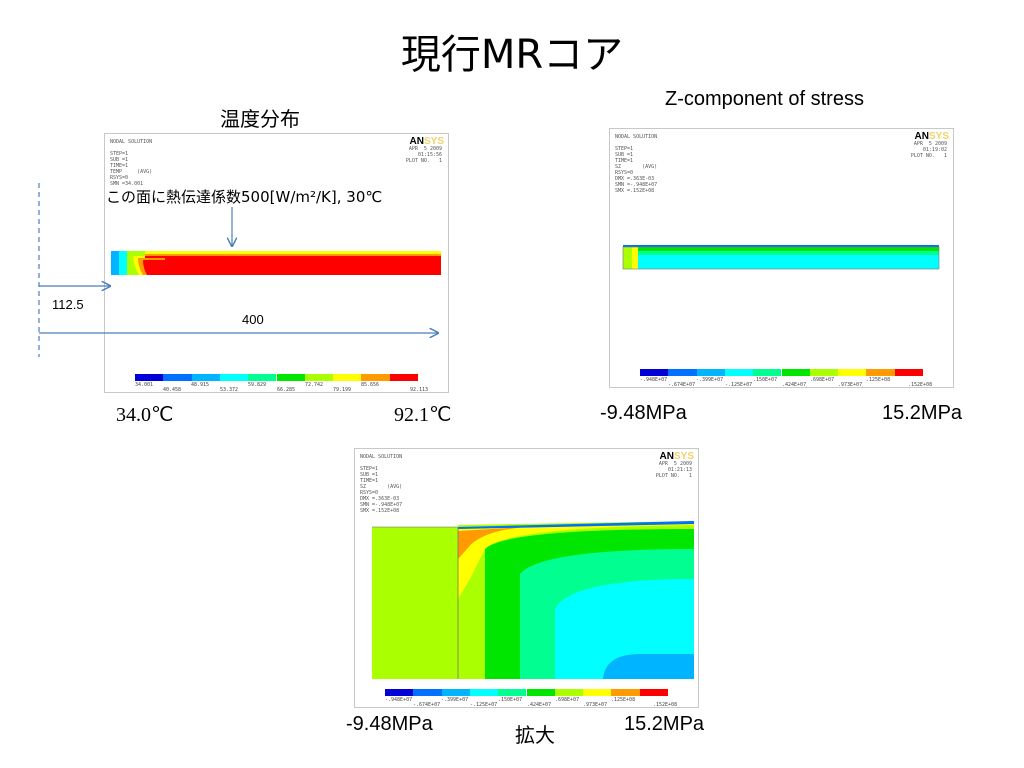  I want to click on temperature-legend-value: 66.285, so click(286, 390).